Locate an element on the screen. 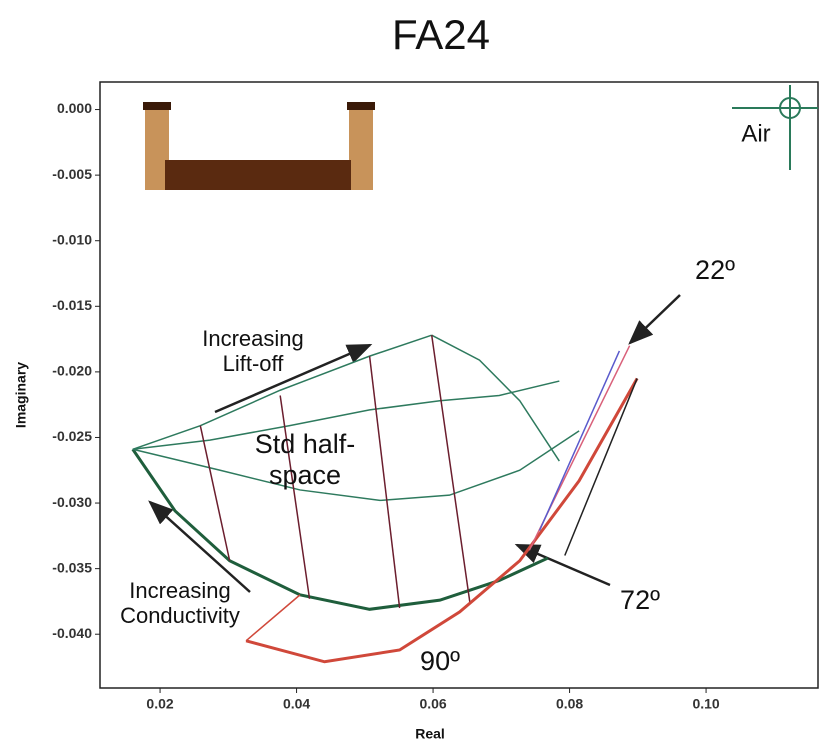 This screenshot has height=751, width=821. y-tick-label: -0.005 is located at coordinates (72, 174).